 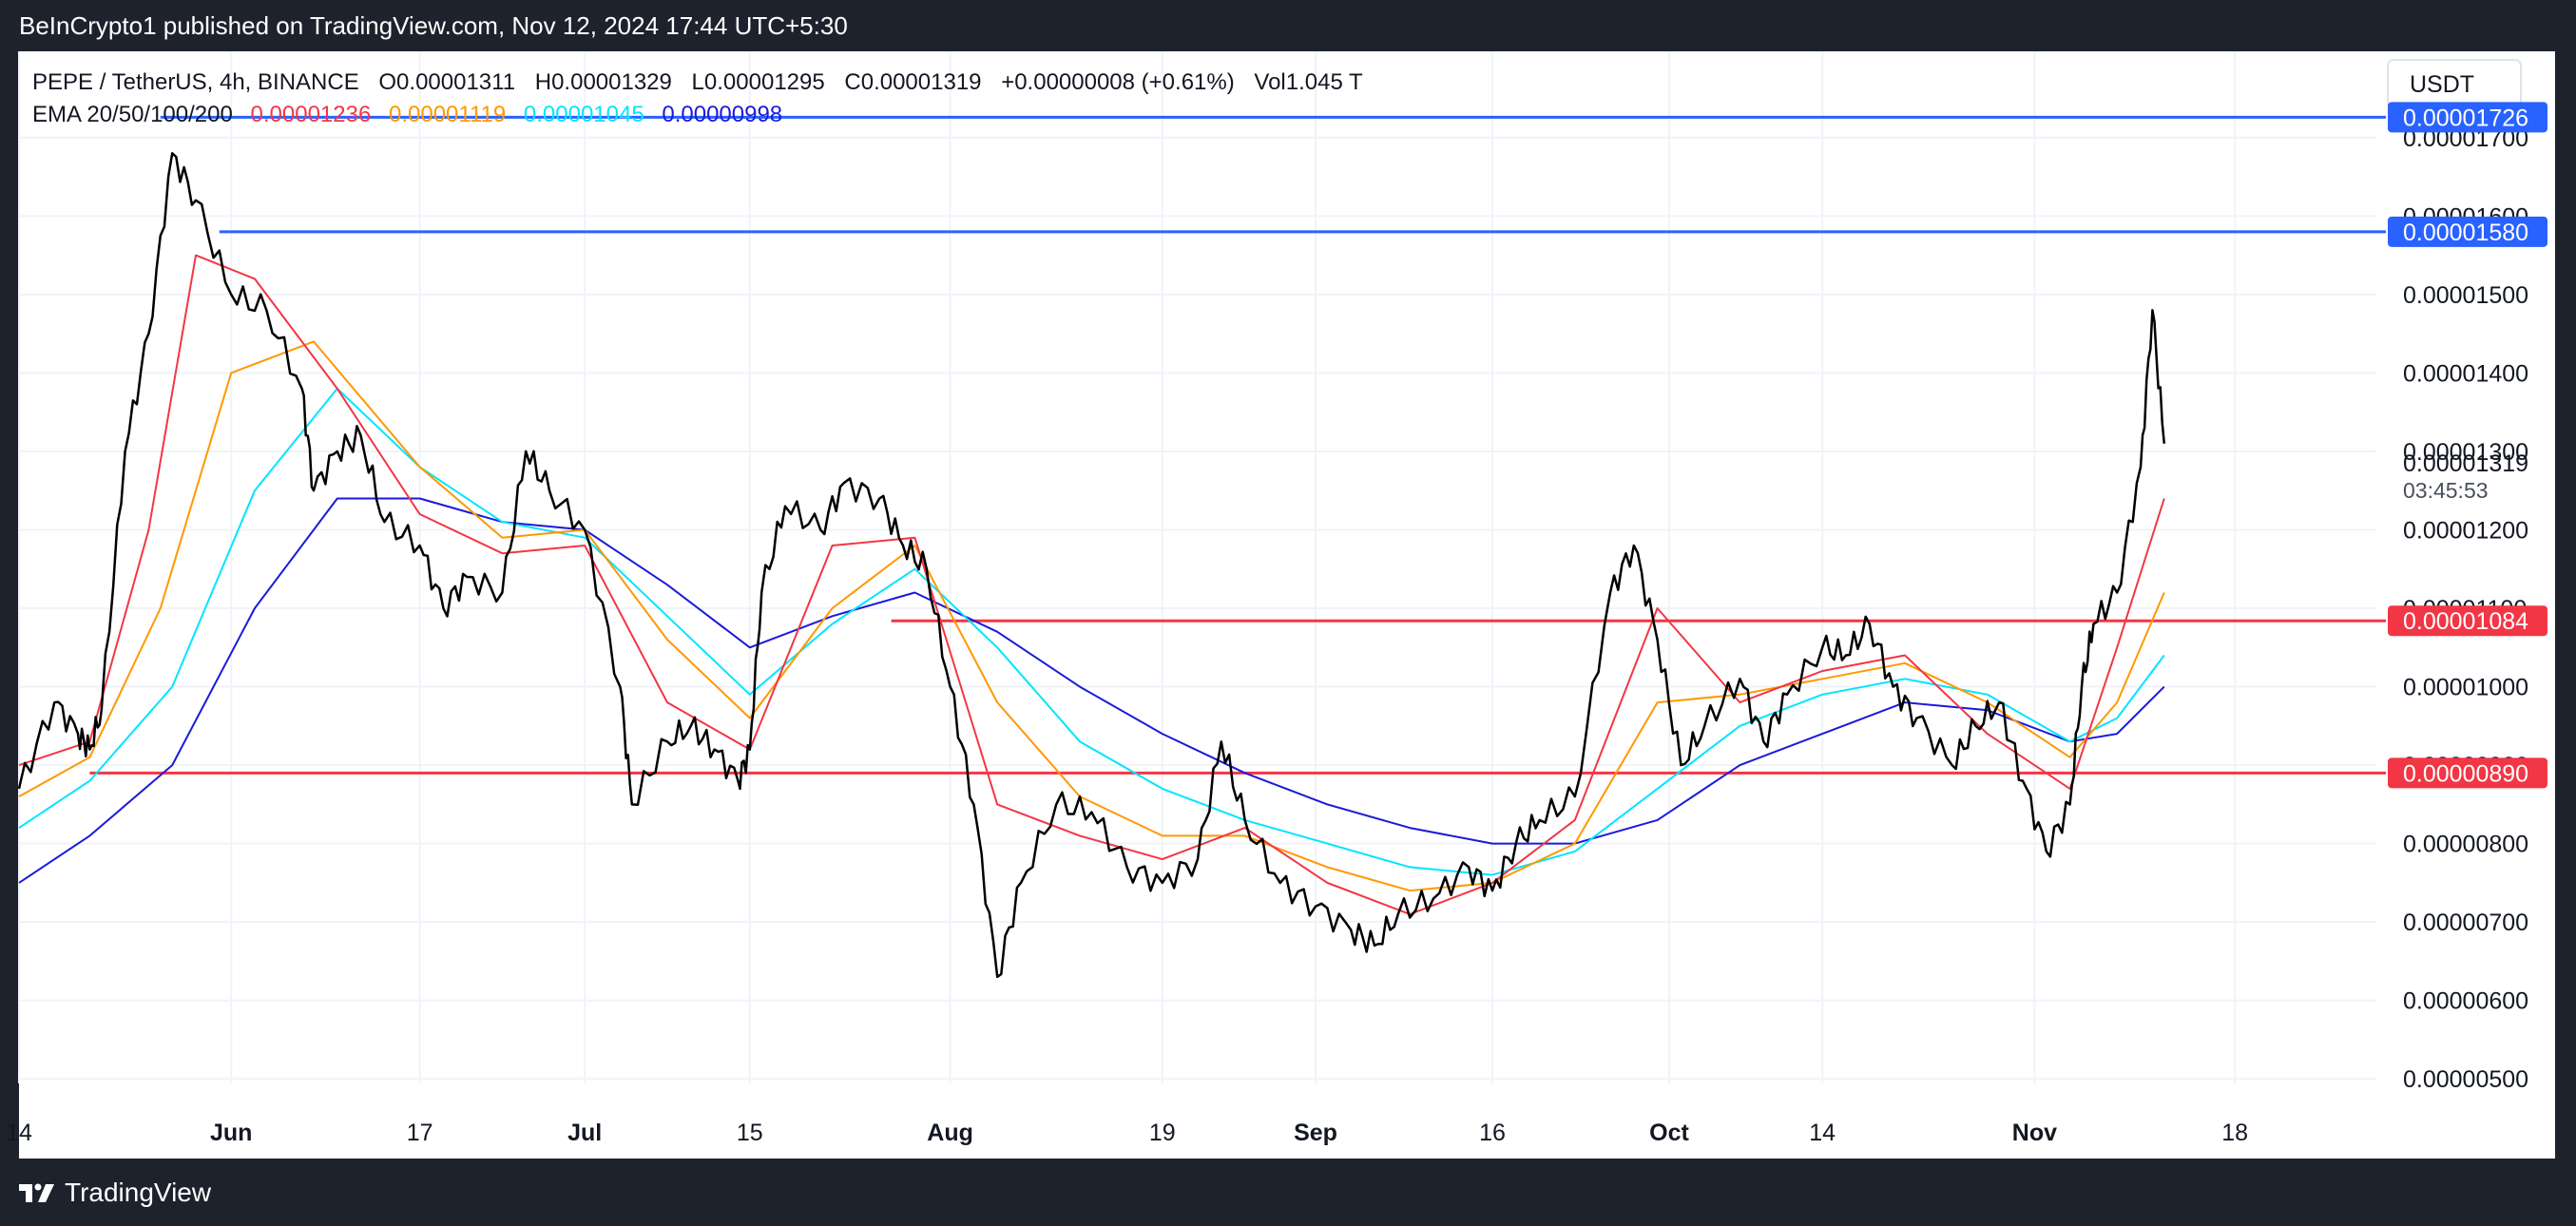 I want to click on x-tick-label: 15, so click(x=750, y=1133).